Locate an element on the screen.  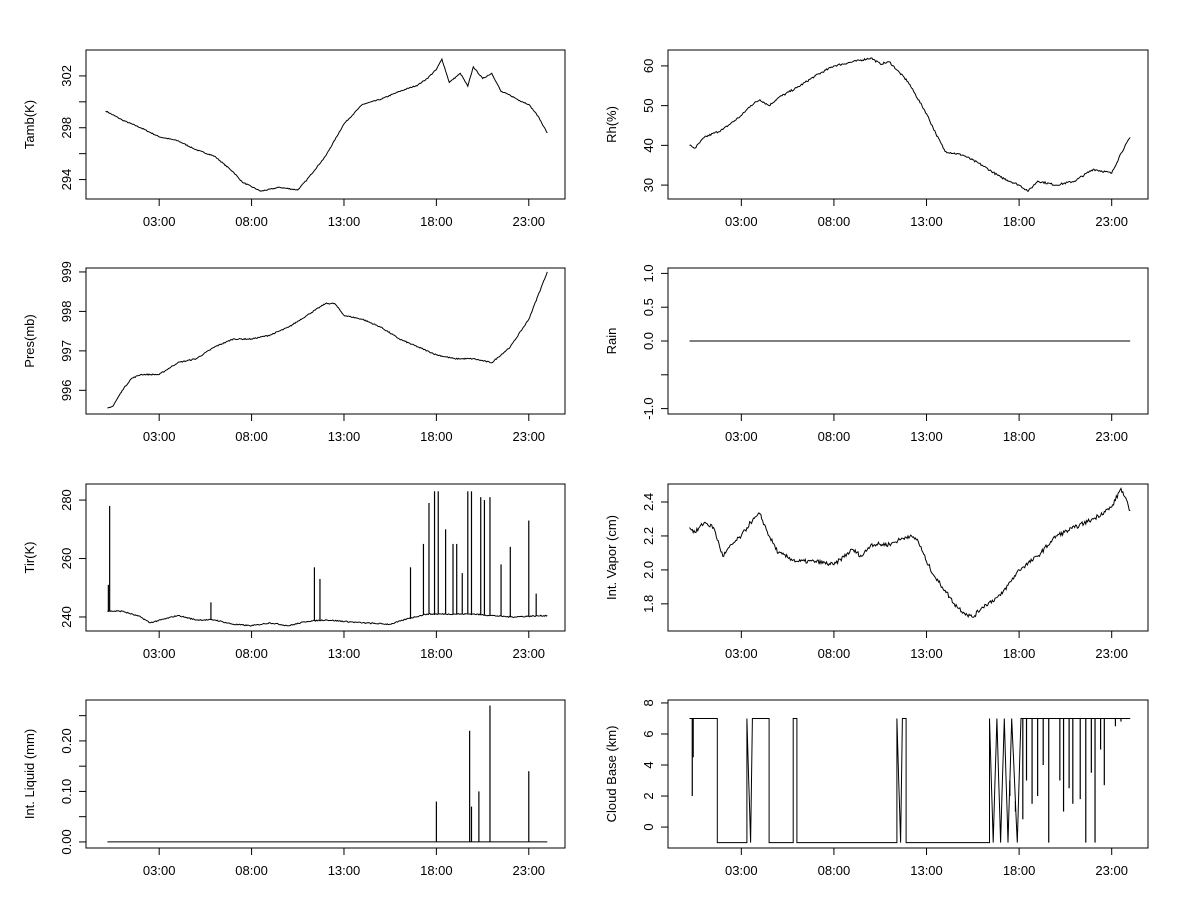
y-tick-label: 260 is located at coordinates (66, 559).